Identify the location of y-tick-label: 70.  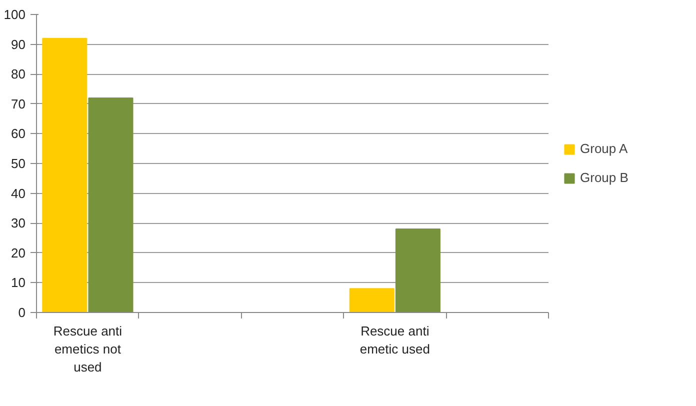
(18, 104).